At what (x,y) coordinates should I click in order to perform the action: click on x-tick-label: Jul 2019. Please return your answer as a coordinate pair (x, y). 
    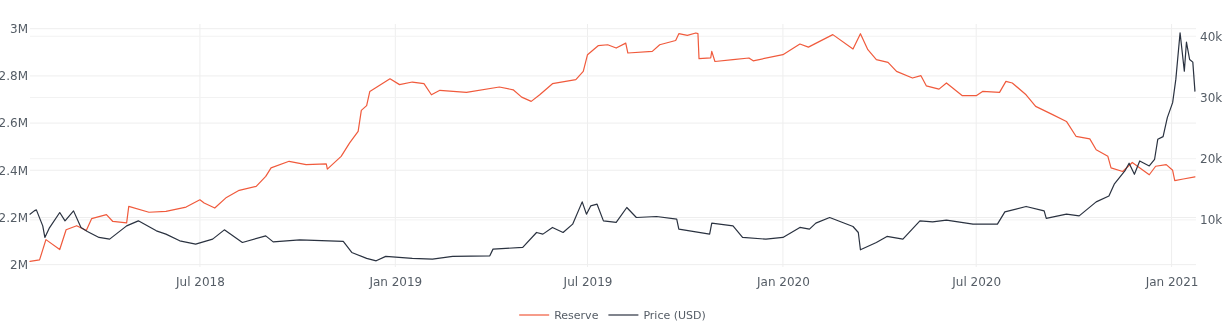
    Looking at the image, I should click on (587, 281).